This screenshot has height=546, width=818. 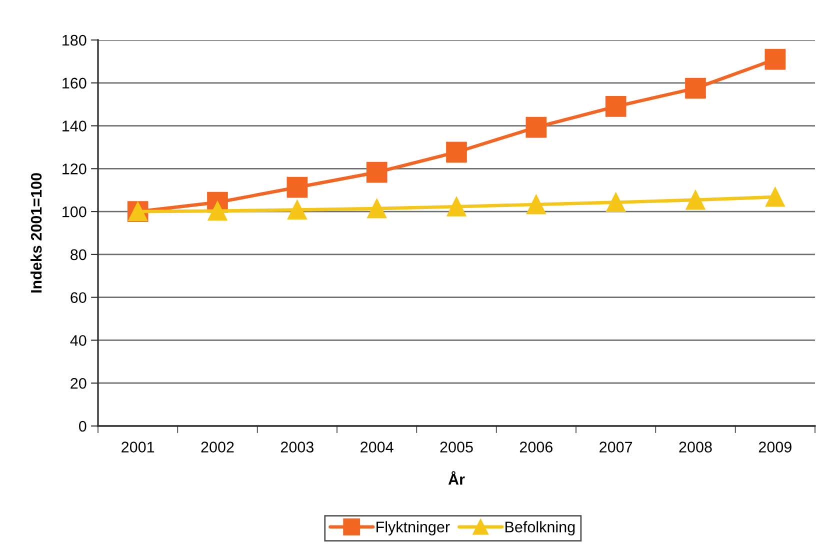 What do you see at coordinates (775, 447) in the screenshot?
I see `x-tick-label: 2009` at bounding box center [775, 447].